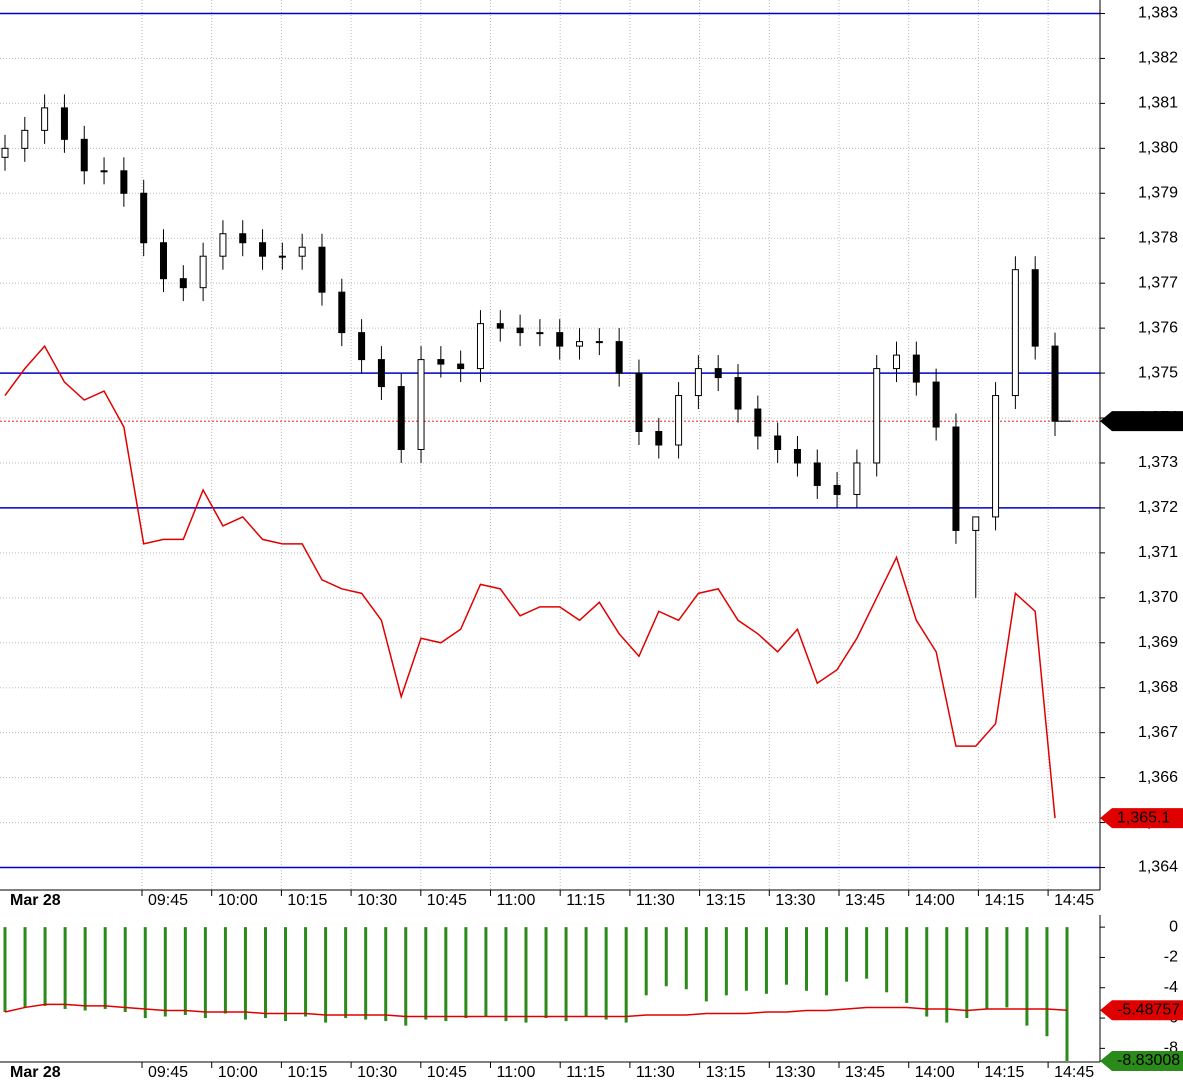  I want to click on price-tag-label: 1,365.1, so click(1143, 817).